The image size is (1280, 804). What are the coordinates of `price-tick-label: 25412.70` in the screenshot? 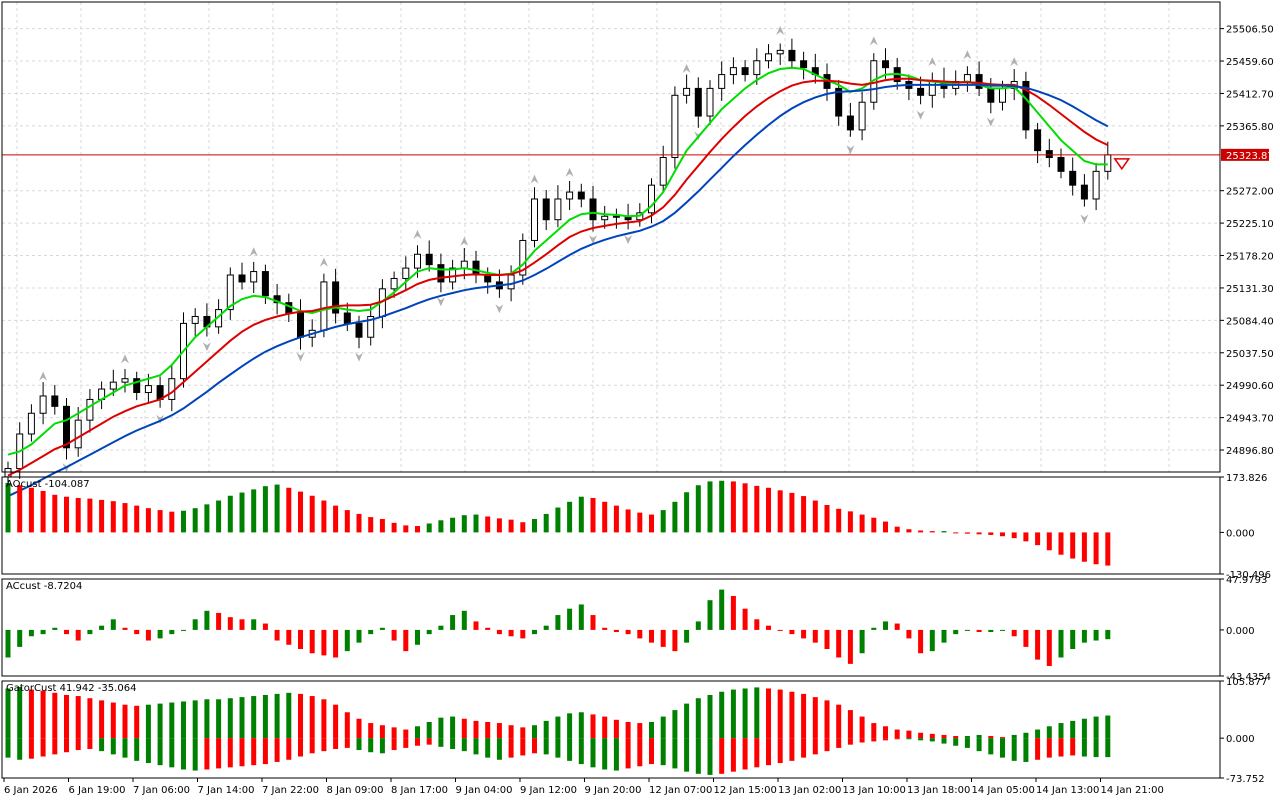 It's located at (1250, 94).